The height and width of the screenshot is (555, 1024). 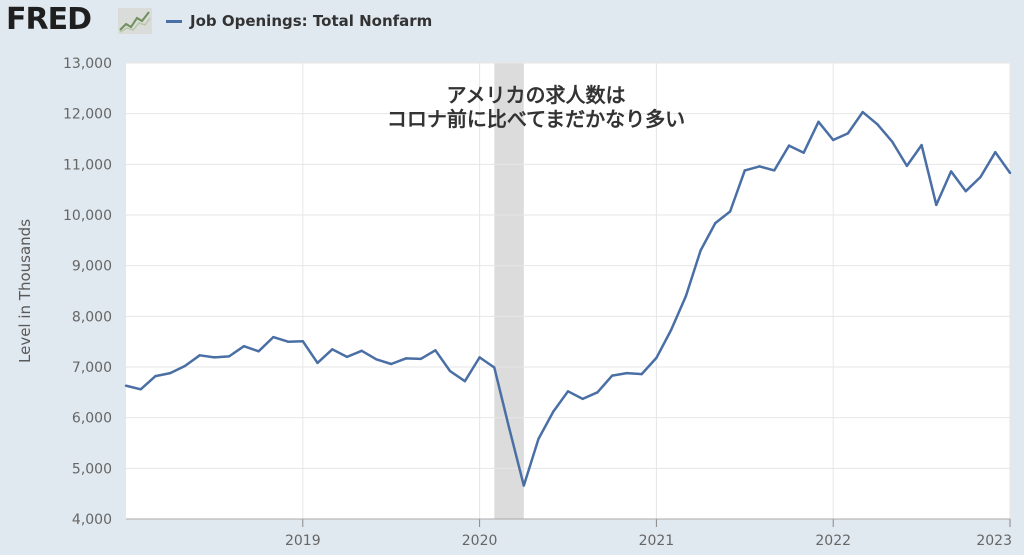 I want to click on y-tick-label: 10,000, so click(x=87, y=216).